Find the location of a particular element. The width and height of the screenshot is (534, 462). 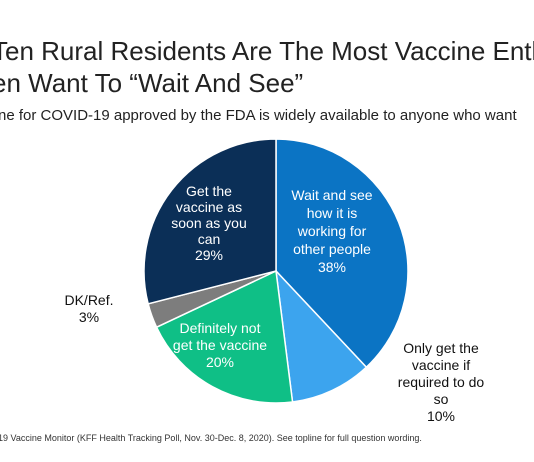

slice-label-2-line-1: get the vaccine is located at coordinates (220, 345).